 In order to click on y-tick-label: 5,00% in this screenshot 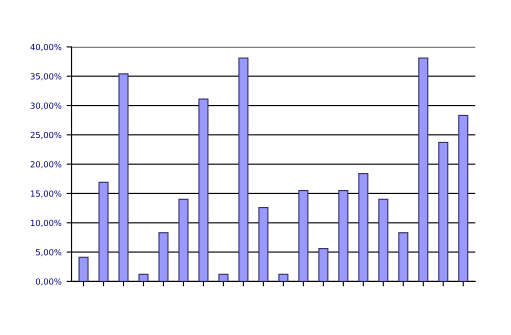, I will do `click(49, 252)`.